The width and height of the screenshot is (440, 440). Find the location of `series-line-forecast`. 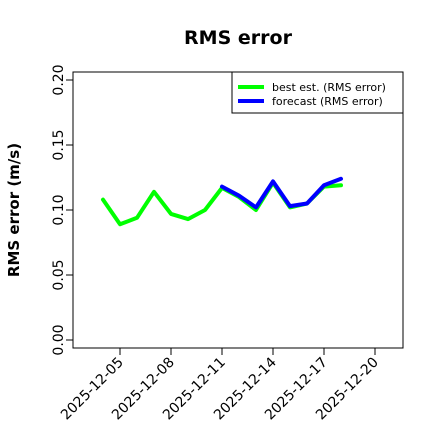

series-line-forecast is located at coordinates (281, 193).